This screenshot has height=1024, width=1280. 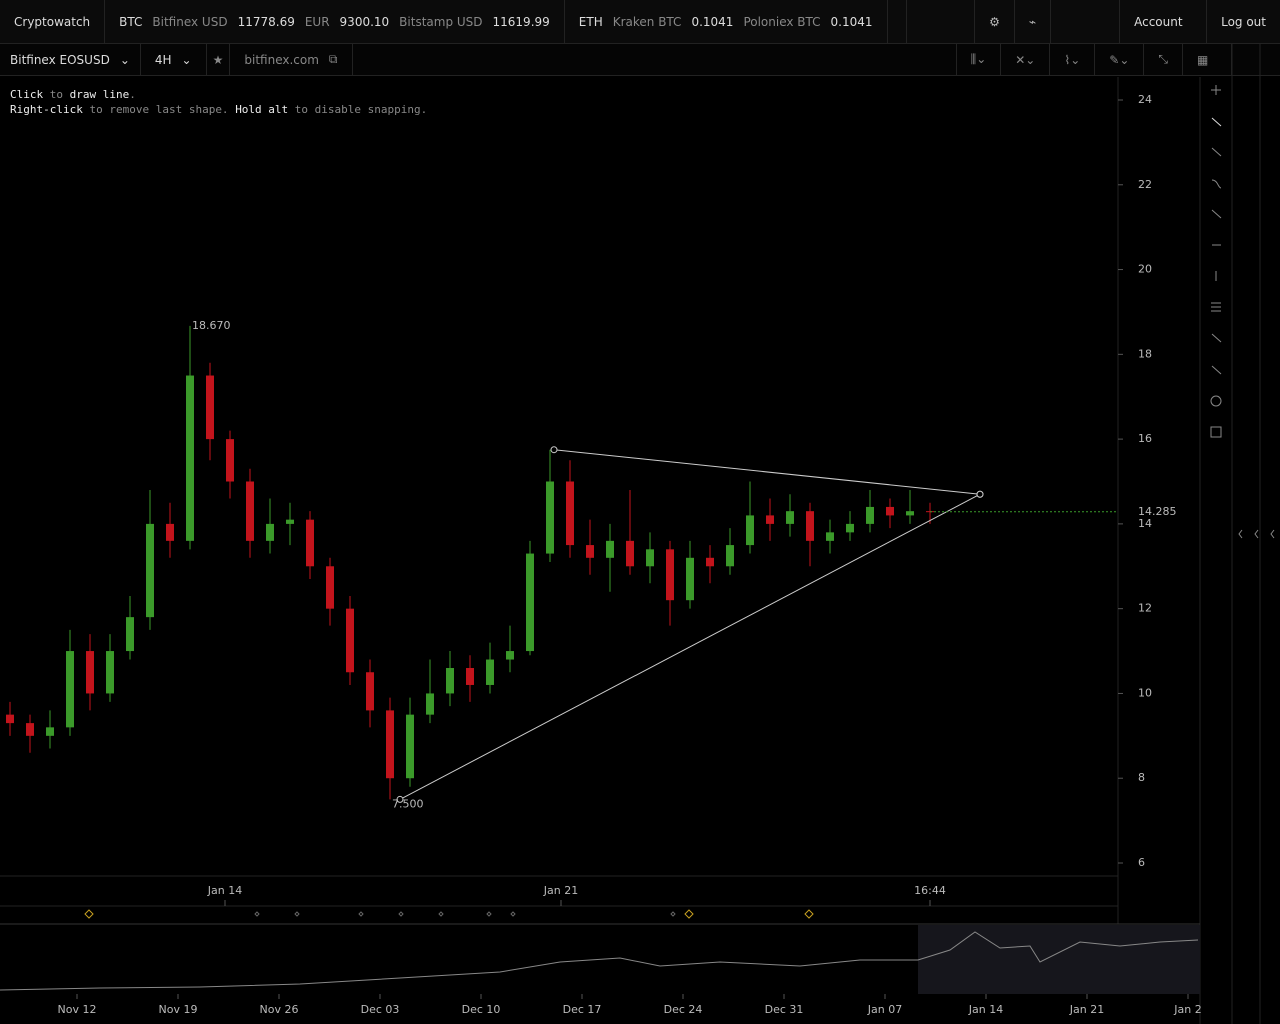 I want to click on navigator-line, so click(x=599, y=961).